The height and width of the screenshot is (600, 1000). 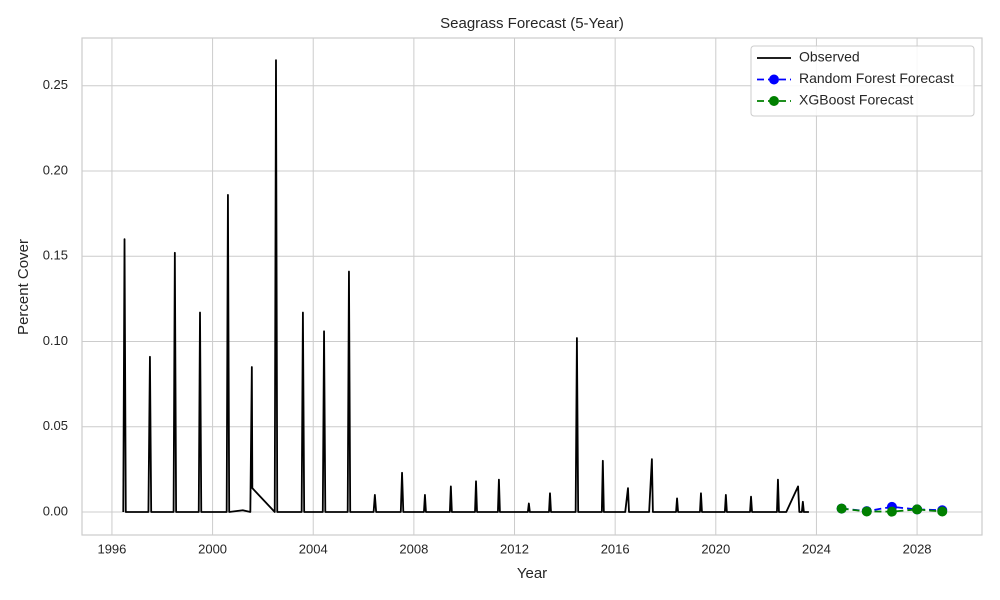 What do you see at coordinates (532, 573) in the screenshot?
I see `x-axis-label: Year` at bounding box center [532, 573].